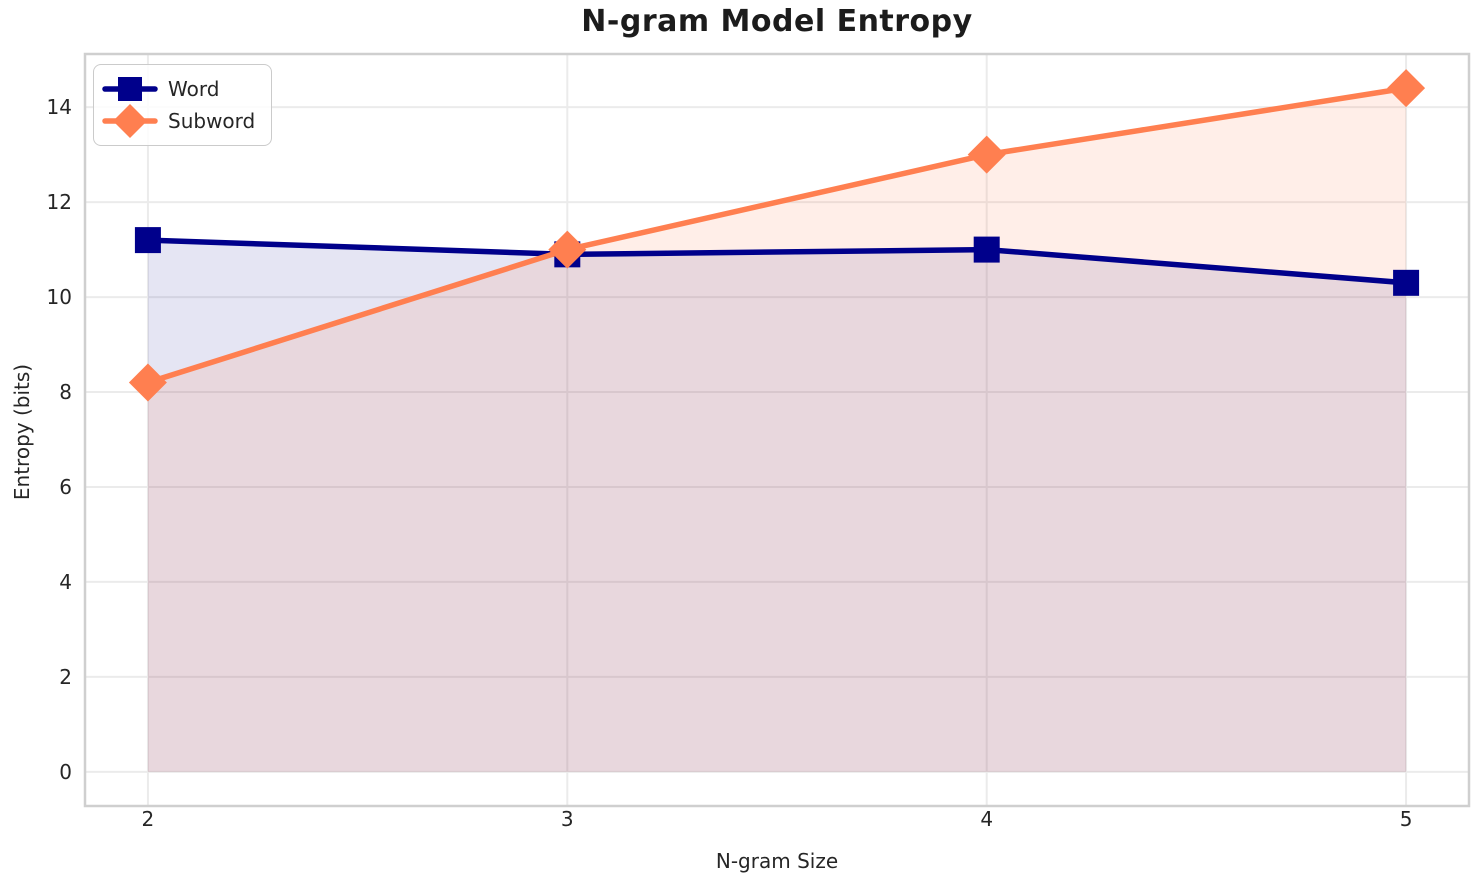 The width and height of the screenshot is (1484, 885). Describe the element at coordinates (130, 121) in the screenshot. I see `subword-legend-marker-icon` at that location.